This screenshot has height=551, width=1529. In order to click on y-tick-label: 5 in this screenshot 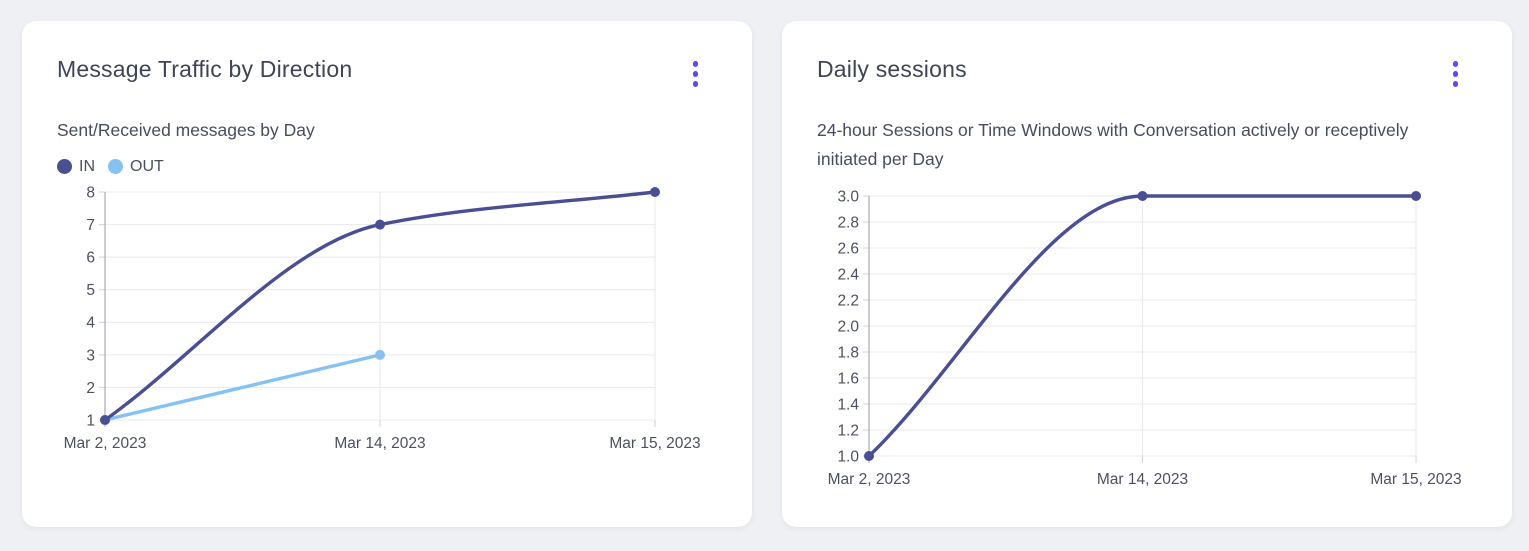, I will do `click(90, 290)`.